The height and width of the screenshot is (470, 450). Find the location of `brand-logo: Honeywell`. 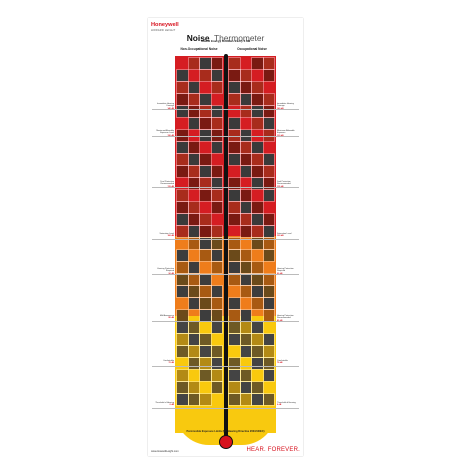

brand-logo: Honeywell is located at coordinates (165, 25).